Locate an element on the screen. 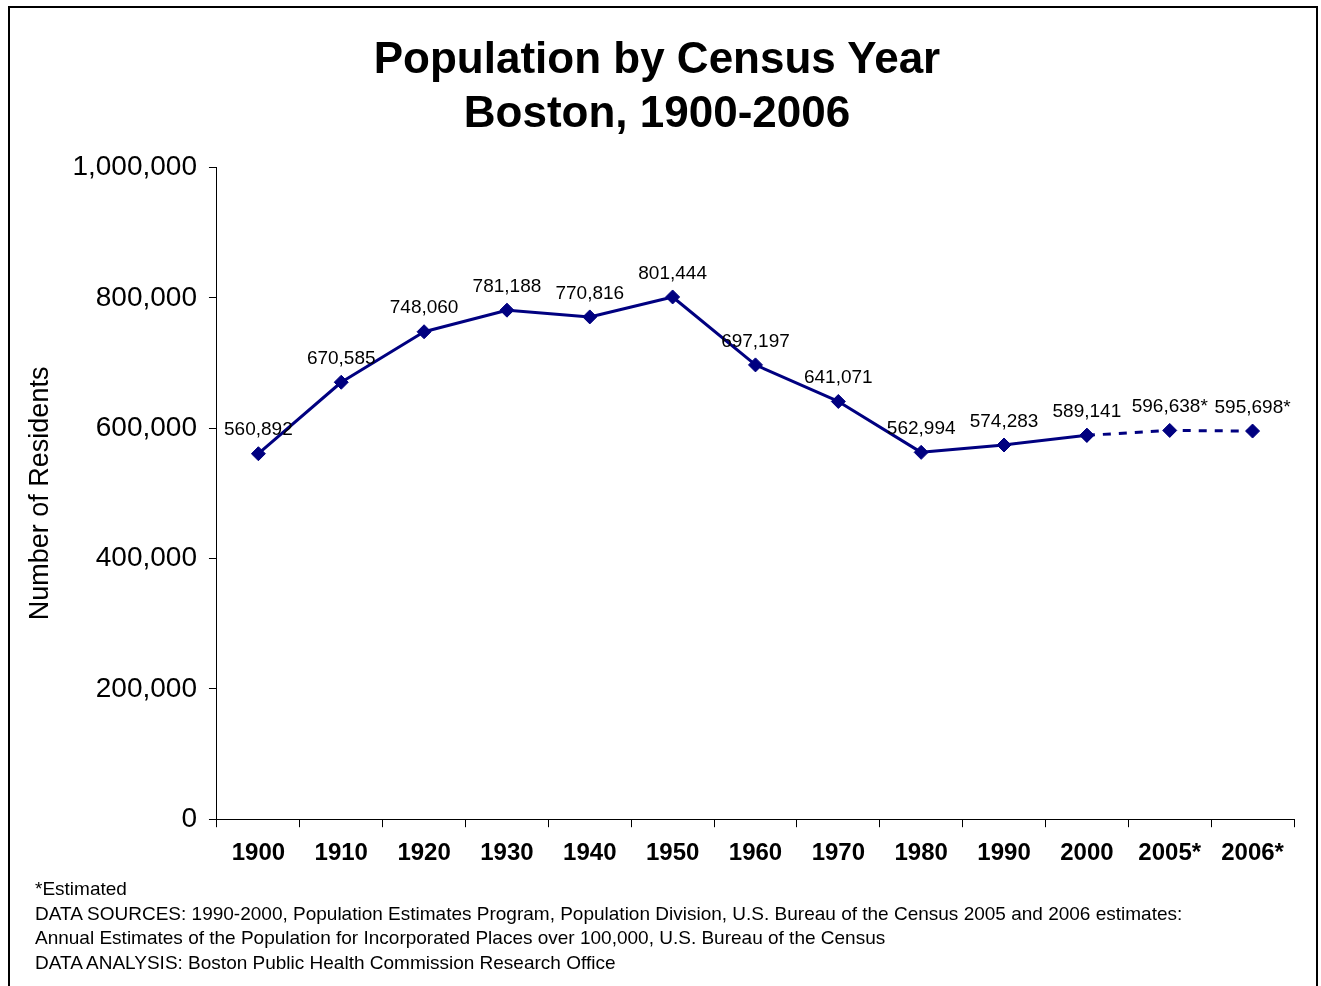  data-label: 801,444 is located at coordinates (673, 272).